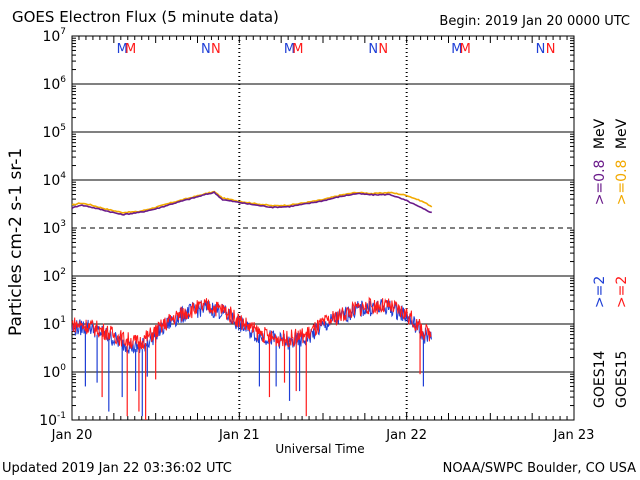 Image resolution: width=640 pixels, height=480 pixels. Describe the element at coordinates (239, 435) in the screenshot. I see `x-tick-label: Jan 21` at that location.